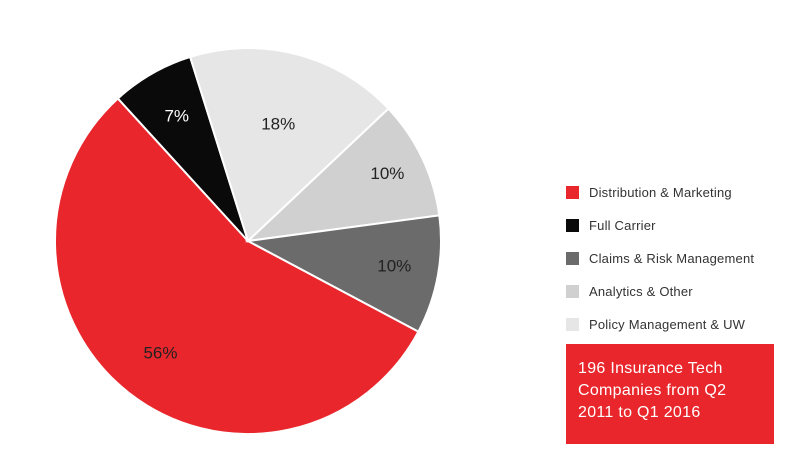  I want to click on slice-value-label: 56%, so click(160, 352).